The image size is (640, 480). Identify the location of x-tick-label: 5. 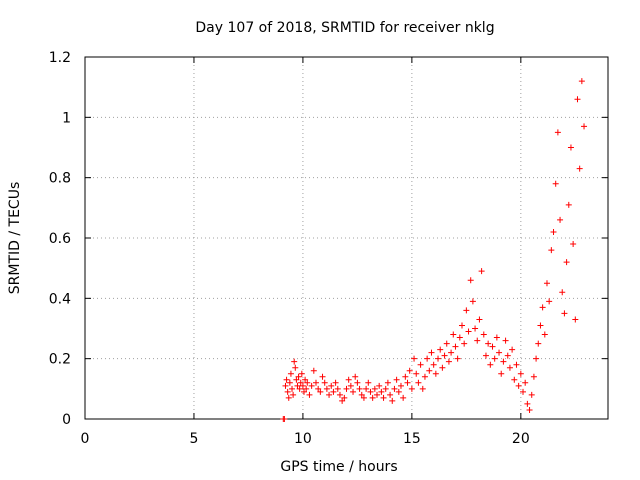
(193, 439).